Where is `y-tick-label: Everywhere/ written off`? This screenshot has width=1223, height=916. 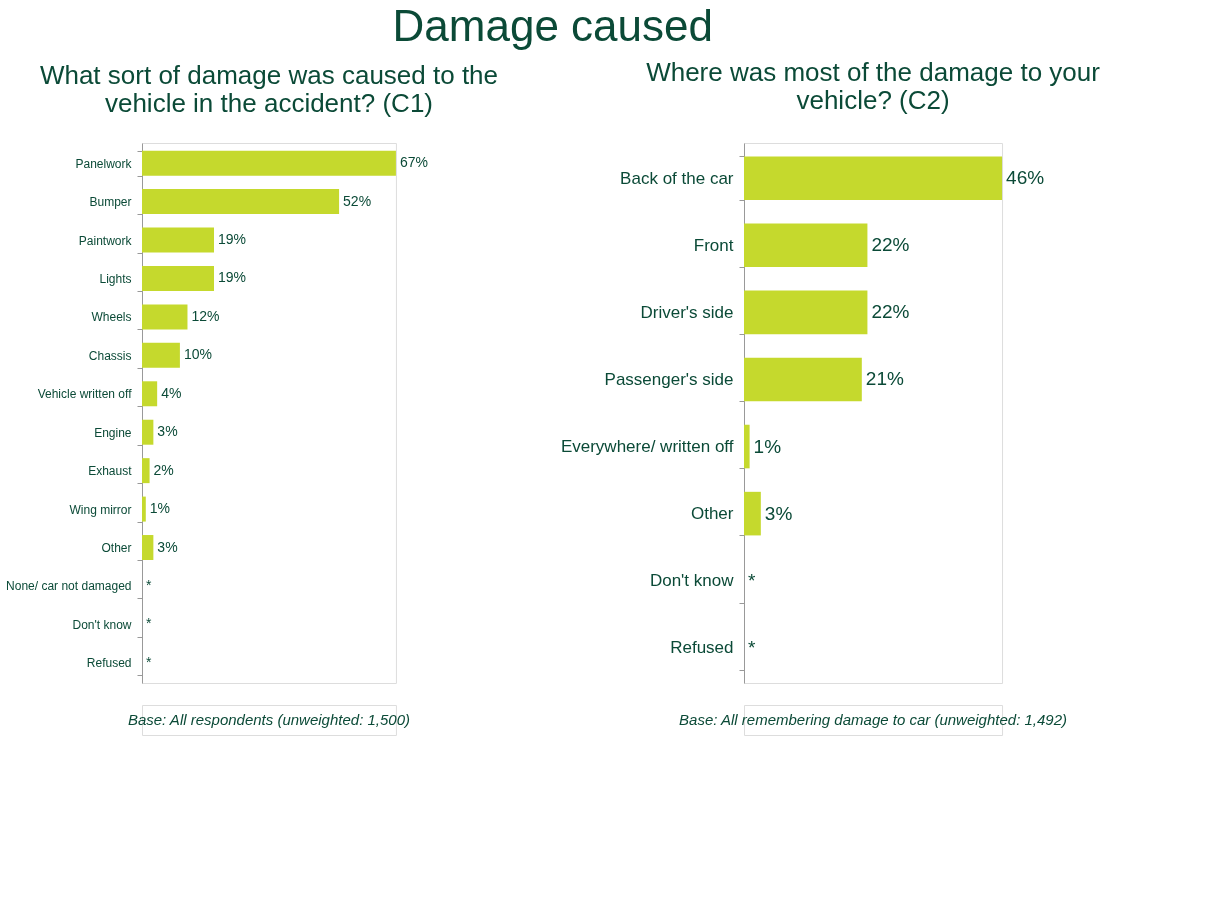 y-tick-label: Everywhere/ written off is located at coordinates (647, 447).